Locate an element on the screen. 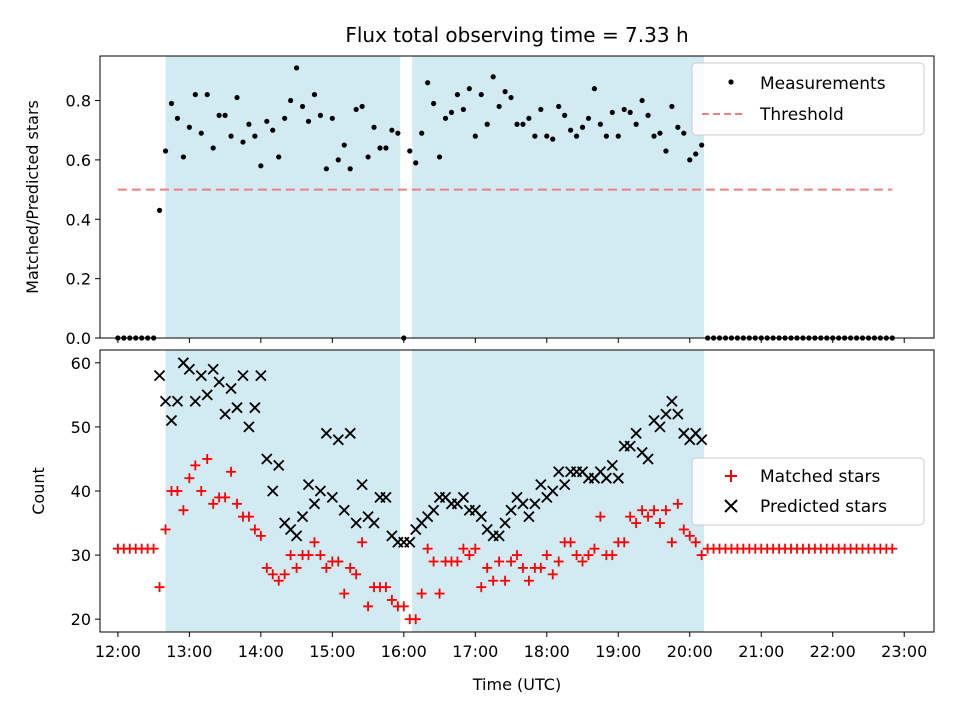 Image resolution: width=960 pixels, height=724 pixels. matched-legend-marker is located at coordinates (731, 476).